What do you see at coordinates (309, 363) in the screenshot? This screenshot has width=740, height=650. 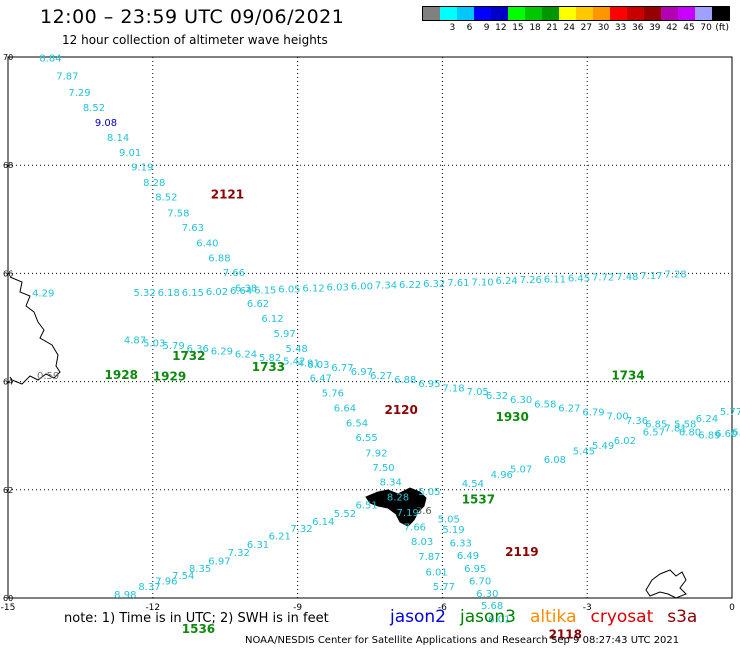 I see `wave-height-value: 4.91` at bounding box center [309, 363].